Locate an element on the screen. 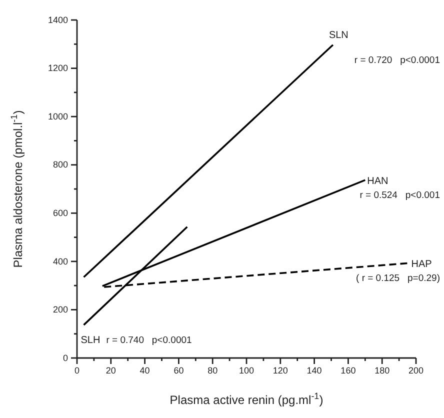 Image resolution: width=444 pixels, height=418 pixels. y-tick-label: 0 is located at coordinates (65, 357).